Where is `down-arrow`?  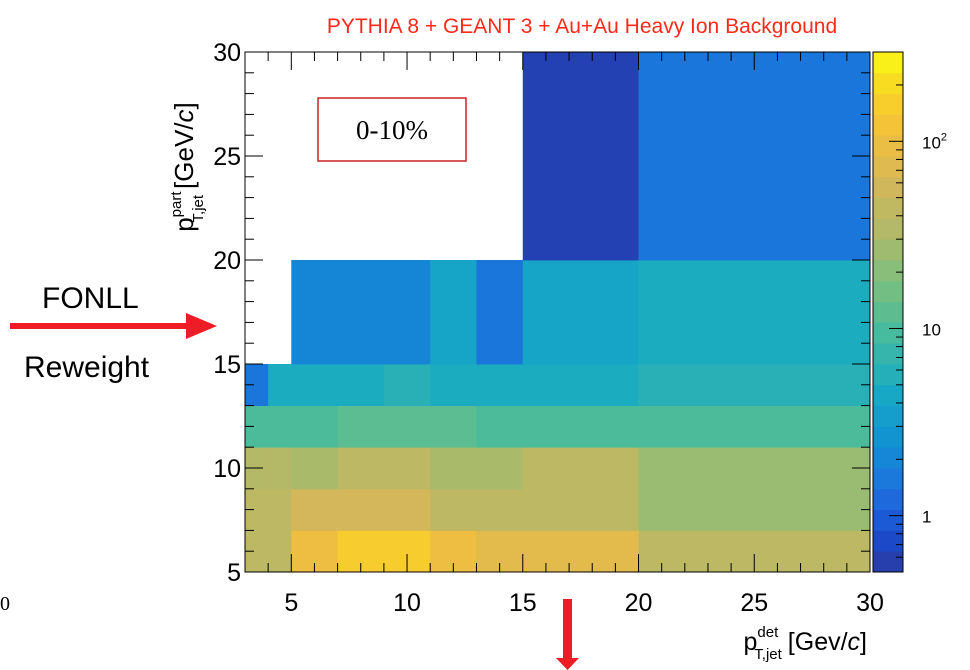 down-arrow is located at coordinates (567, 634).